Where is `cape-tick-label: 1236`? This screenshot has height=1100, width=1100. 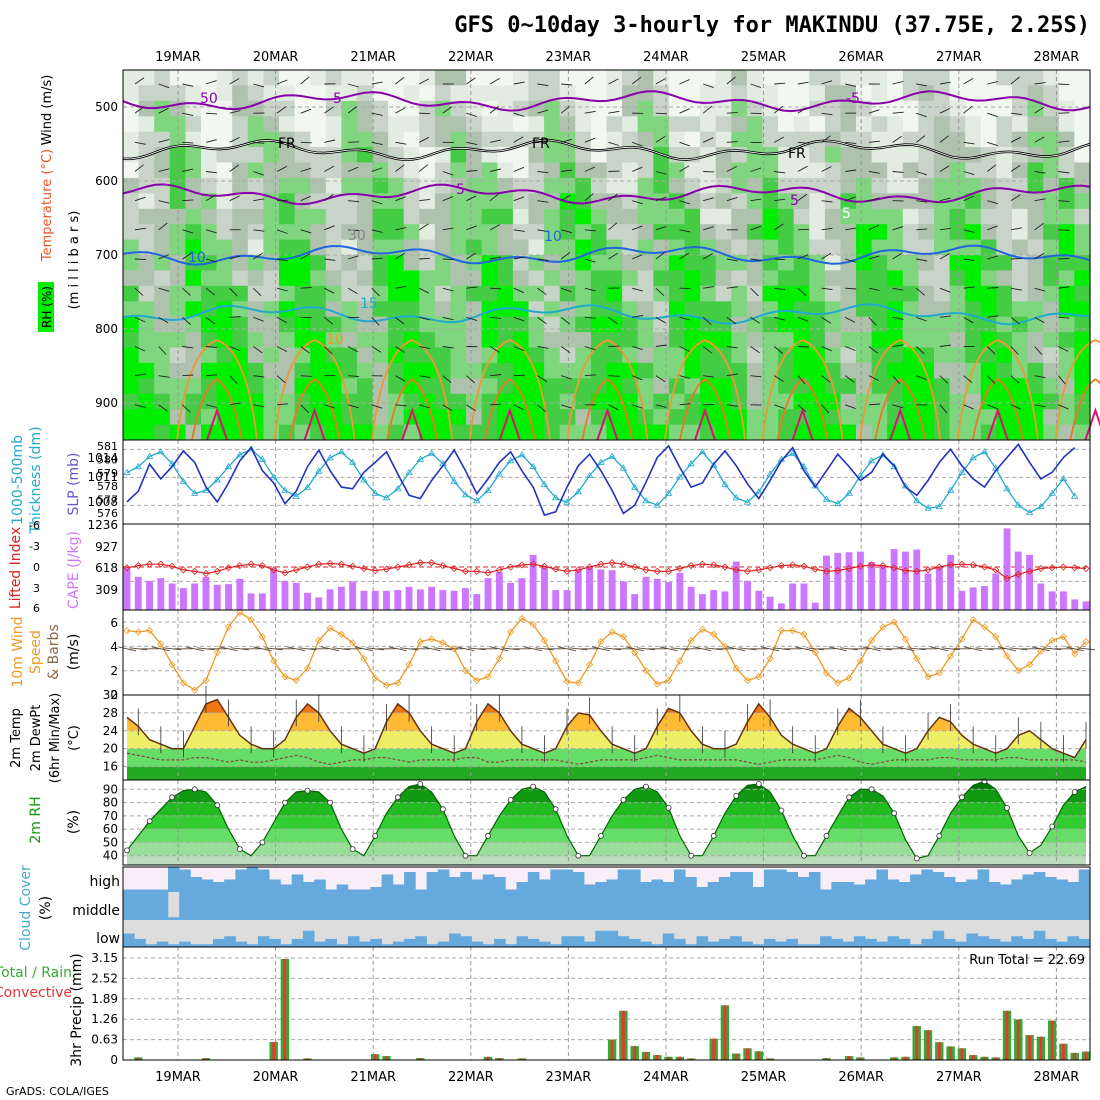 cape-tick-label: 1236 is located at coordinates (102, 525).